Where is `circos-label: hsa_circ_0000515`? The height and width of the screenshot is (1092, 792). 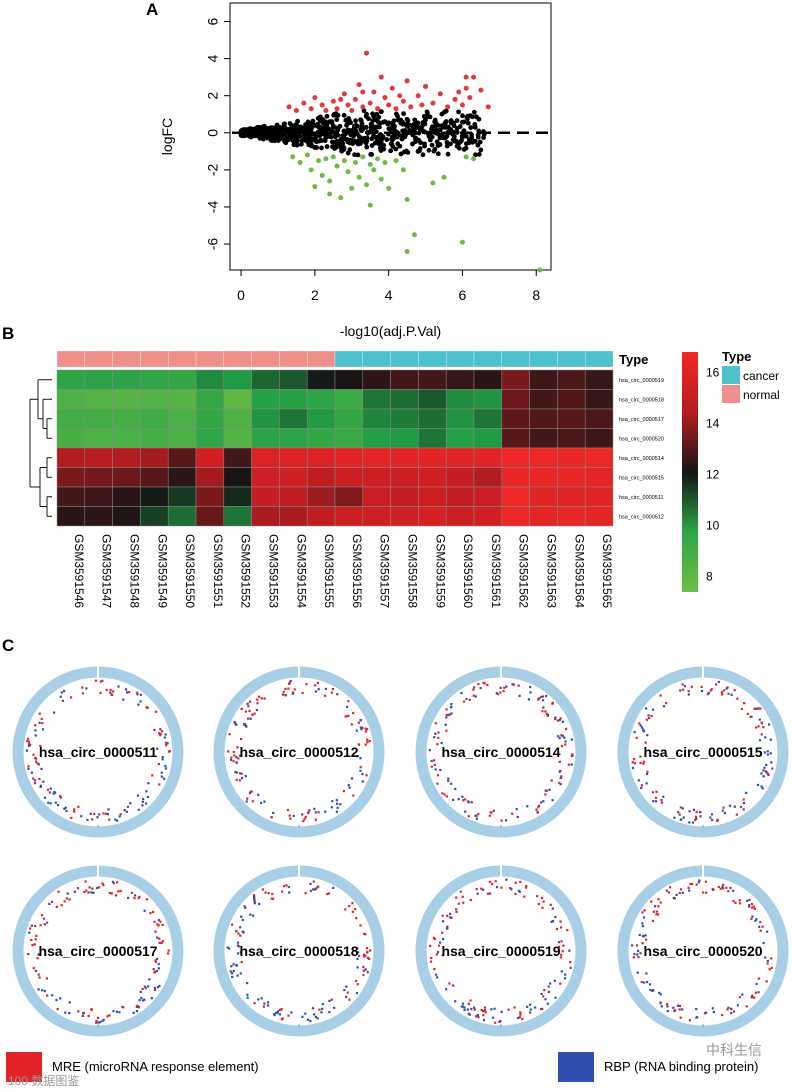 circos-label: hsa_circ_0000515 is located at coordinates (702, 752).